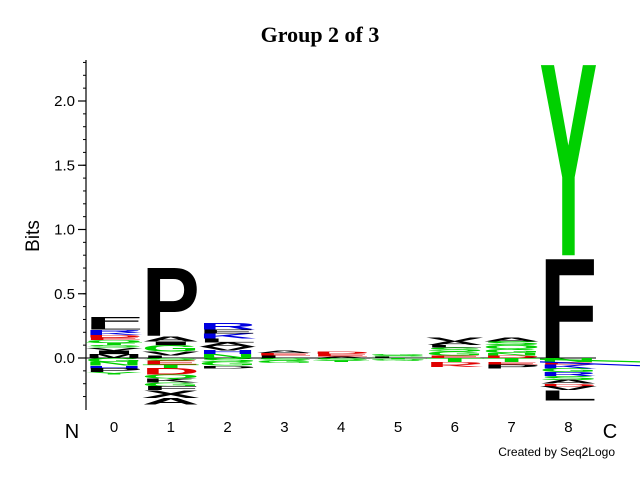 Image resolution: width=640 pixels, height=480 pixels. I want to click on c-terminus-label: C, so click(610, 432).